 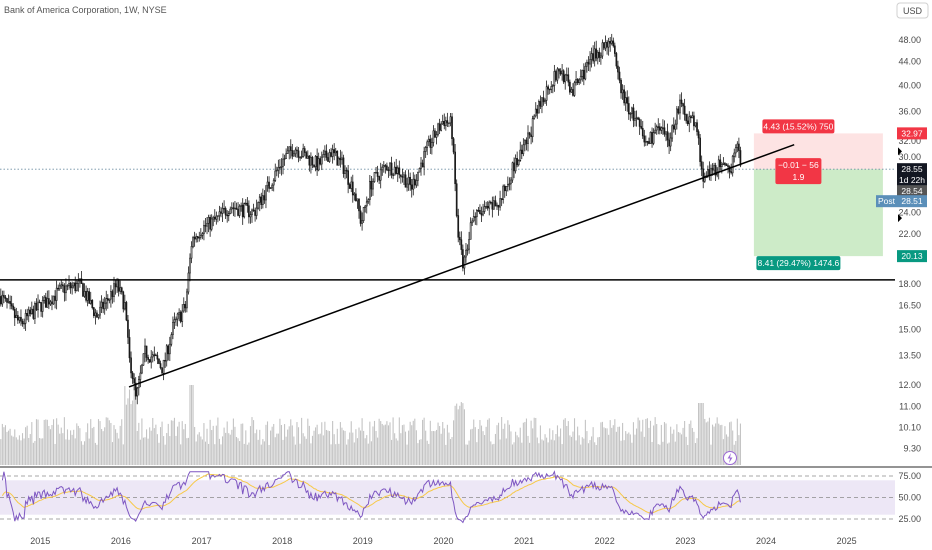 I want to click on y-tick-label: 24.00, so click(x=909, y=212).